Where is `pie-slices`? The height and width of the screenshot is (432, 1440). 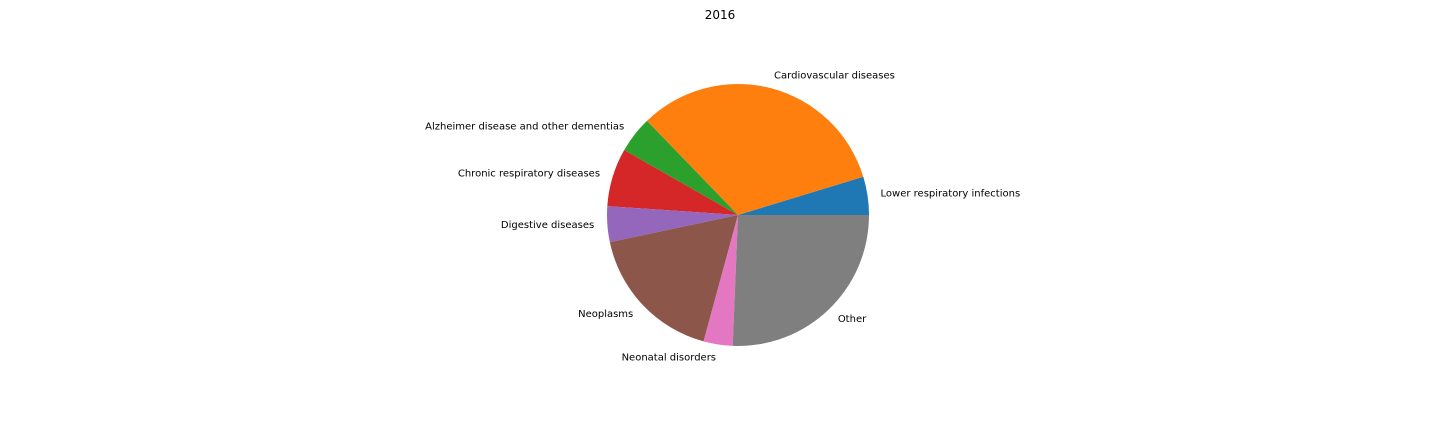 pie-slices is located at coordinates (737, 215).